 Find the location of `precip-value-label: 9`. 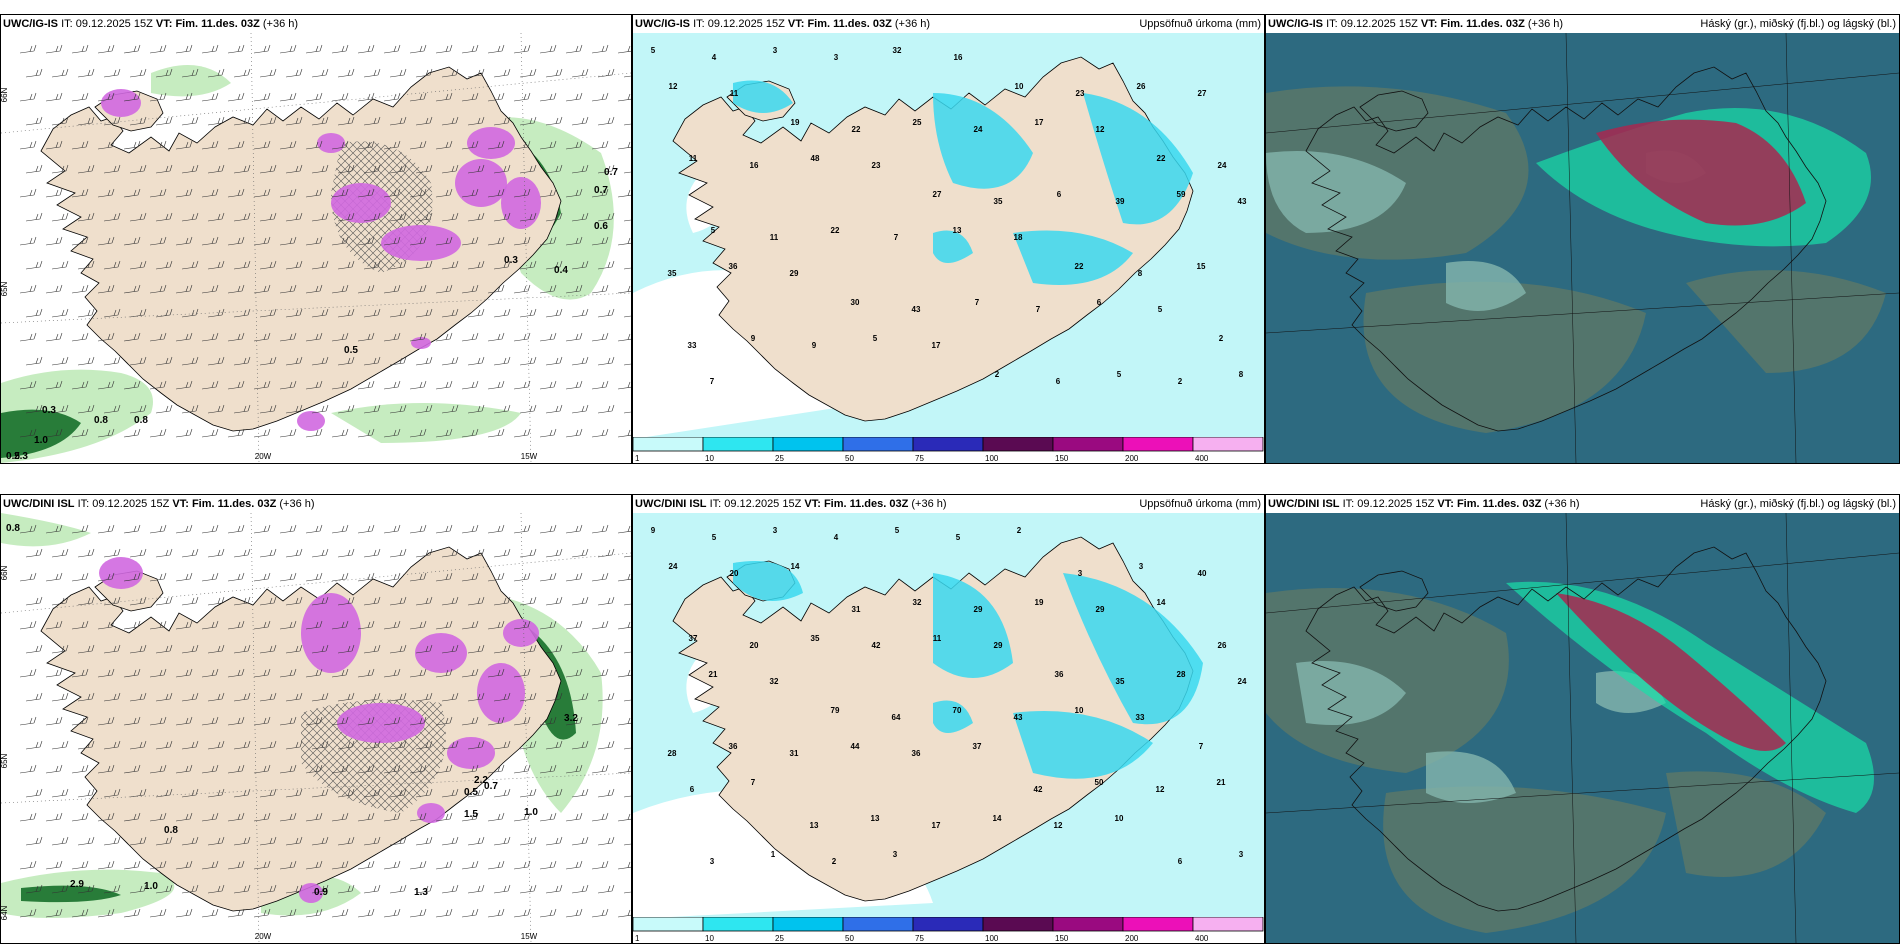

precip-value-label: 9 is located at coordinates (653, 530).